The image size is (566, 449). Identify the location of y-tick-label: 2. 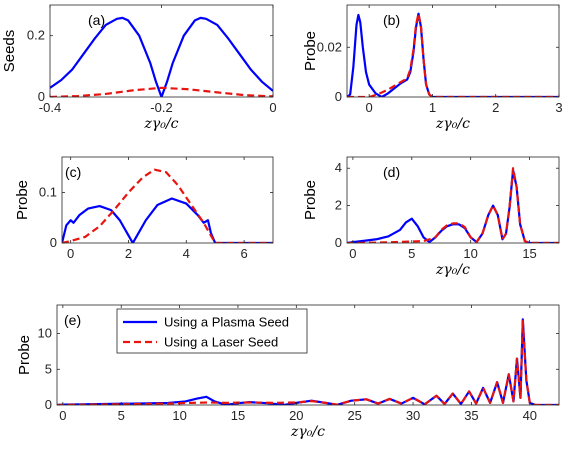
(338, 205).